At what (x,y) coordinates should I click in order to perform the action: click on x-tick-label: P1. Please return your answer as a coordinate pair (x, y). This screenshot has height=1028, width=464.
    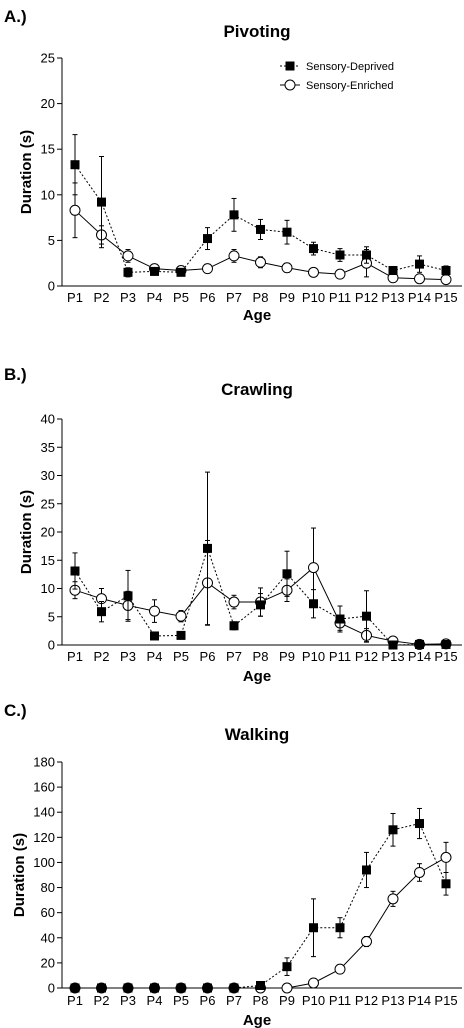
    Looking at the image, I should click on (75, 1000).